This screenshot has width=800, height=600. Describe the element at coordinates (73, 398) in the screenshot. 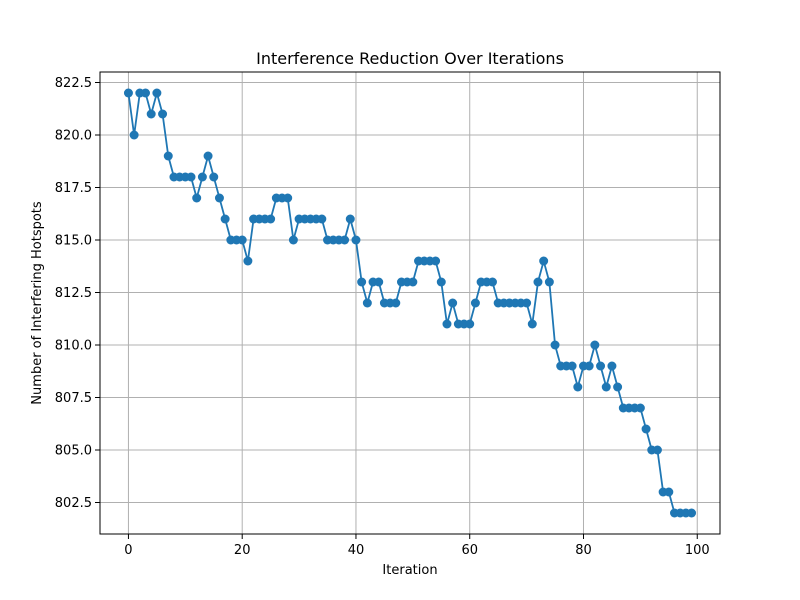

I see `y-tick-label: 807.5` at that location.